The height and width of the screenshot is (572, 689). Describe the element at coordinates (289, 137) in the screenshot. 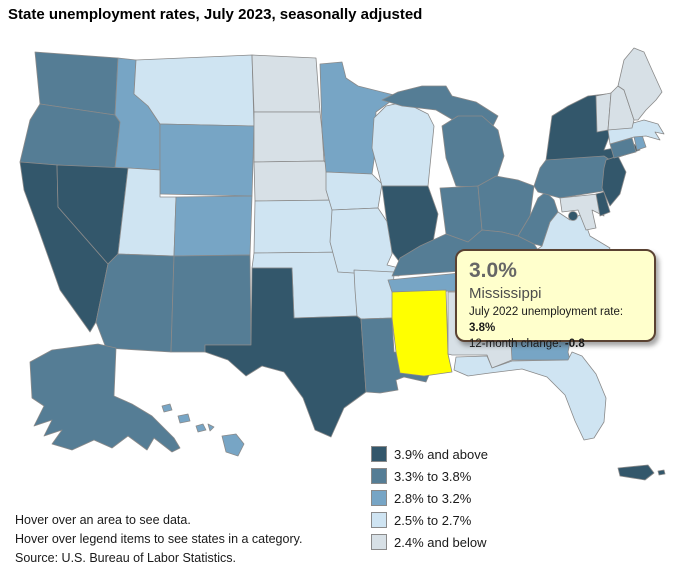

I see `state-sd` at that location.